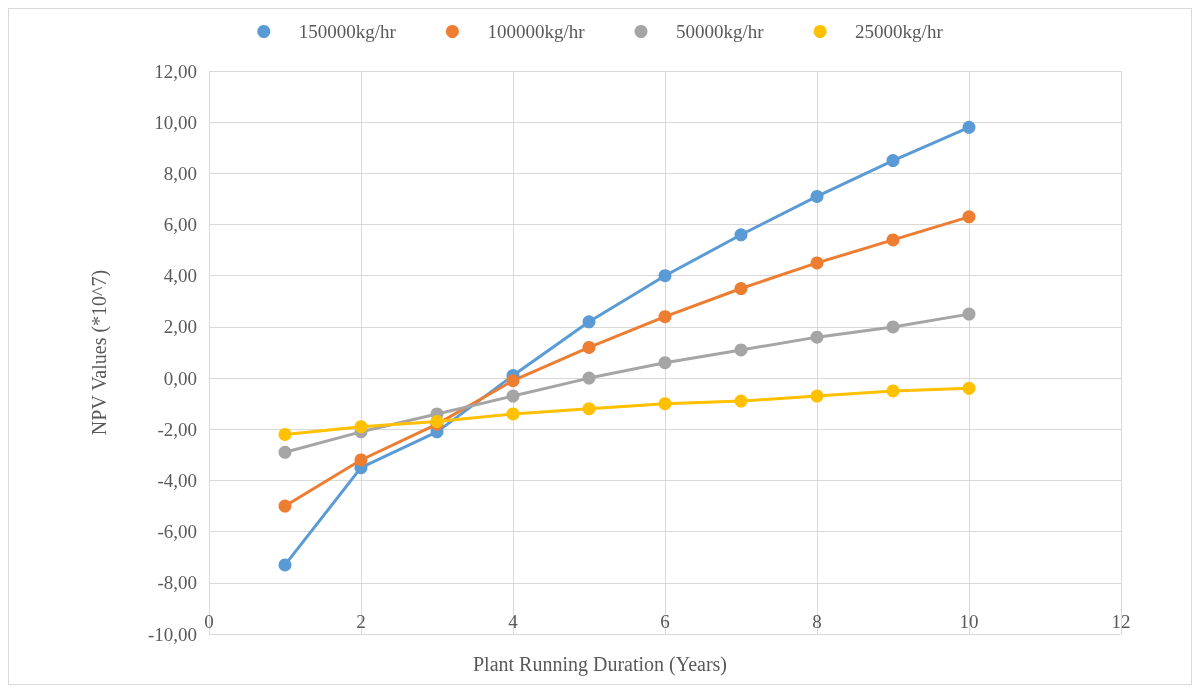  I want to click on legend-label: 50000kg/hr, so click(720, 31).